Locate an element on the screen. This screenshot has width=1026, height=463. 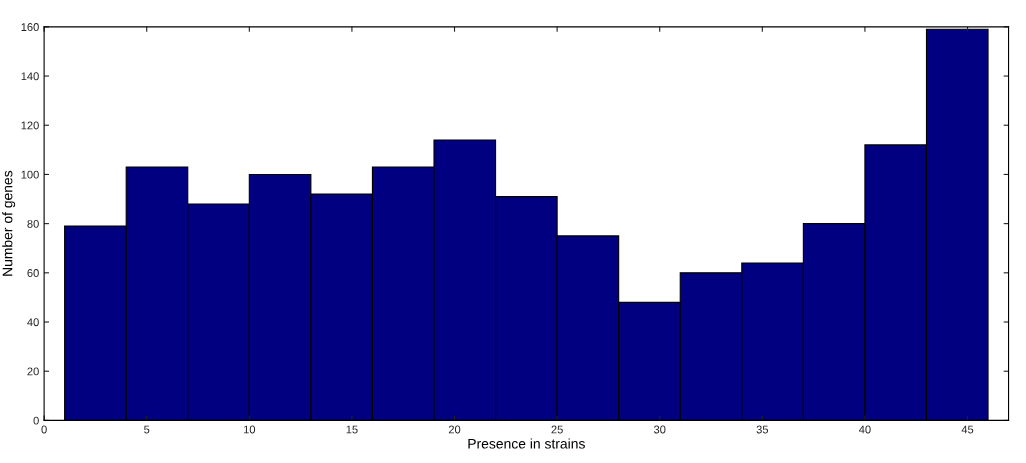
x-tick-label: 45 is located at coordinates (967, 429).